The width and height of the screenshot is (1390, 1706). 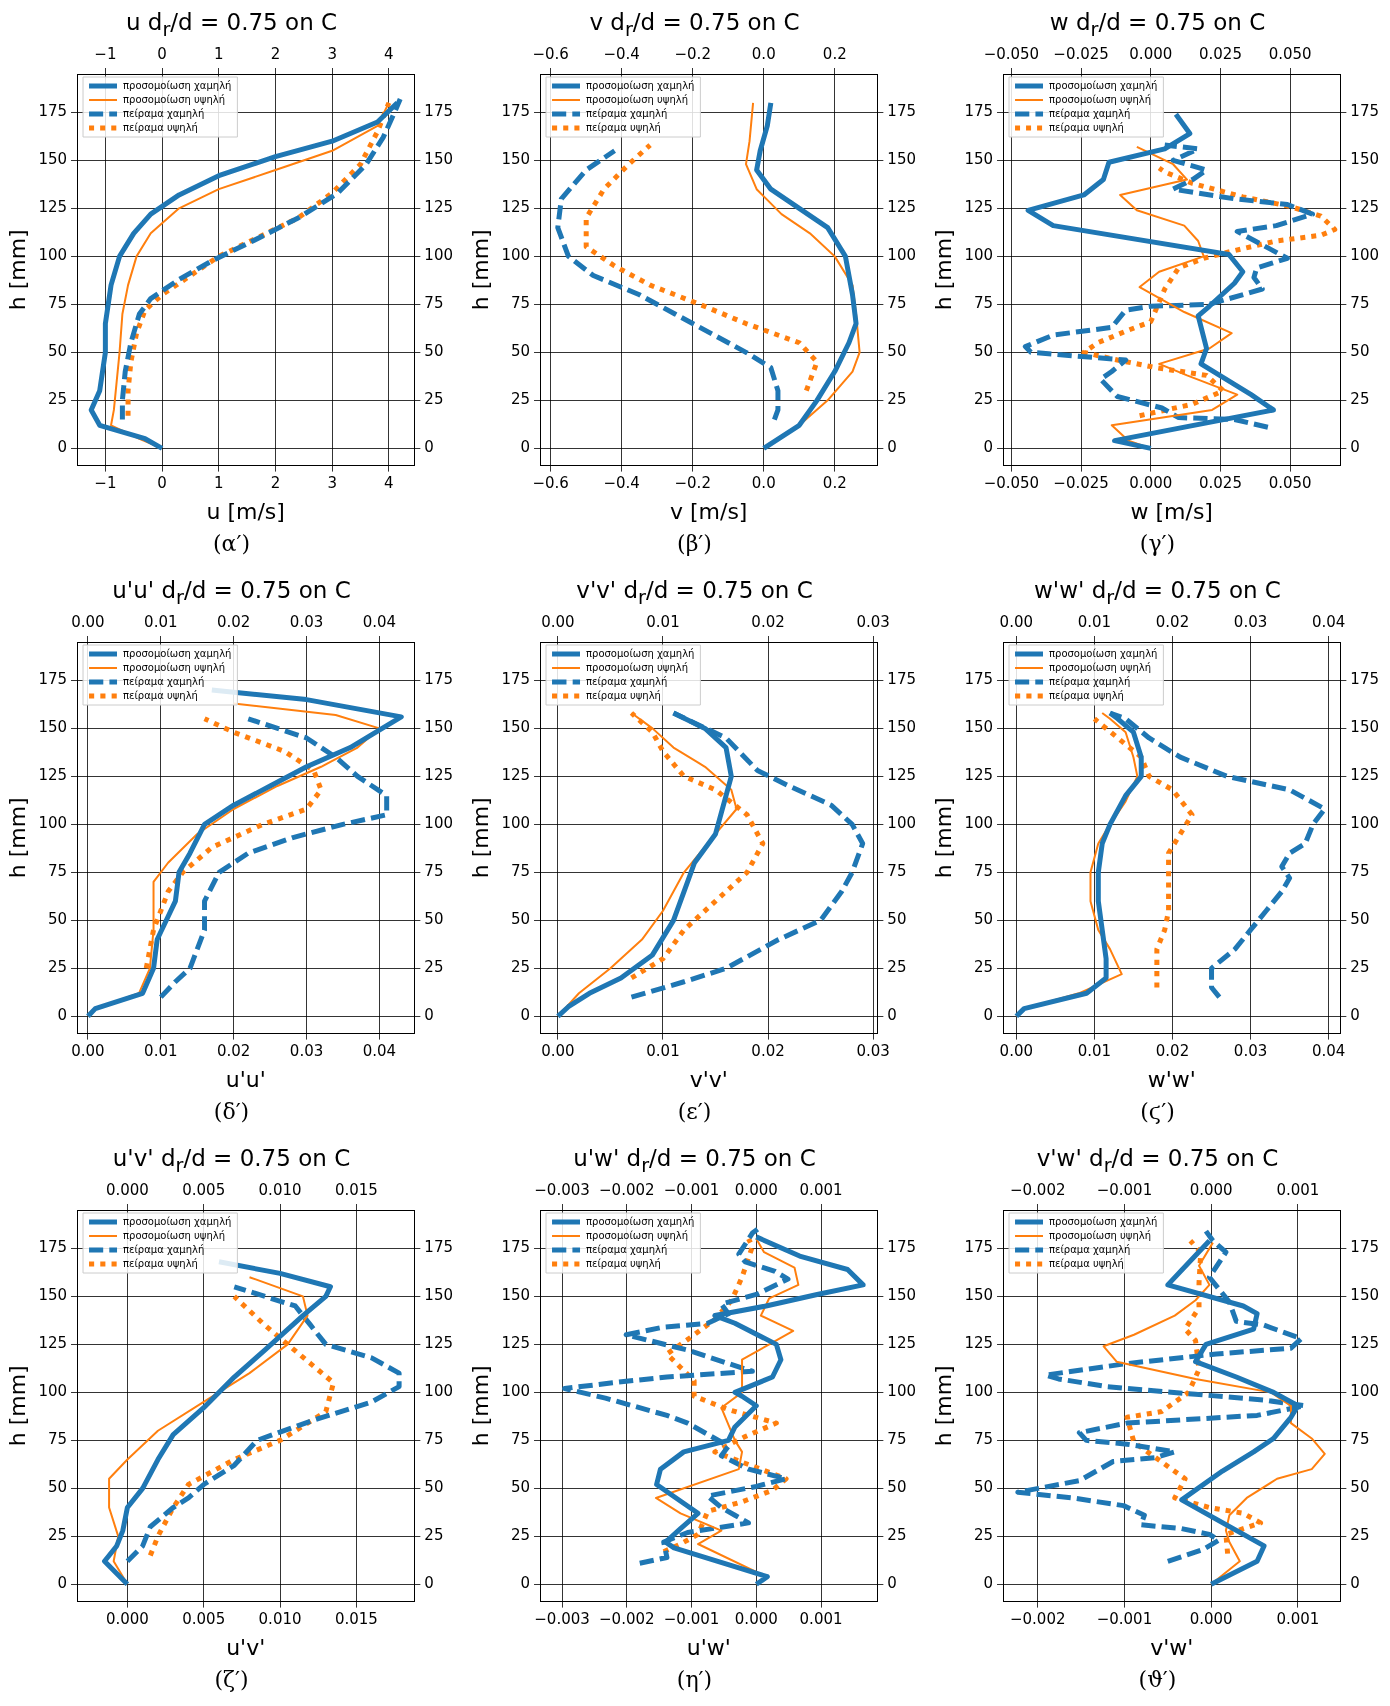 I want to click on x-tick-label: 0.01, so click(x=161, y=1051).